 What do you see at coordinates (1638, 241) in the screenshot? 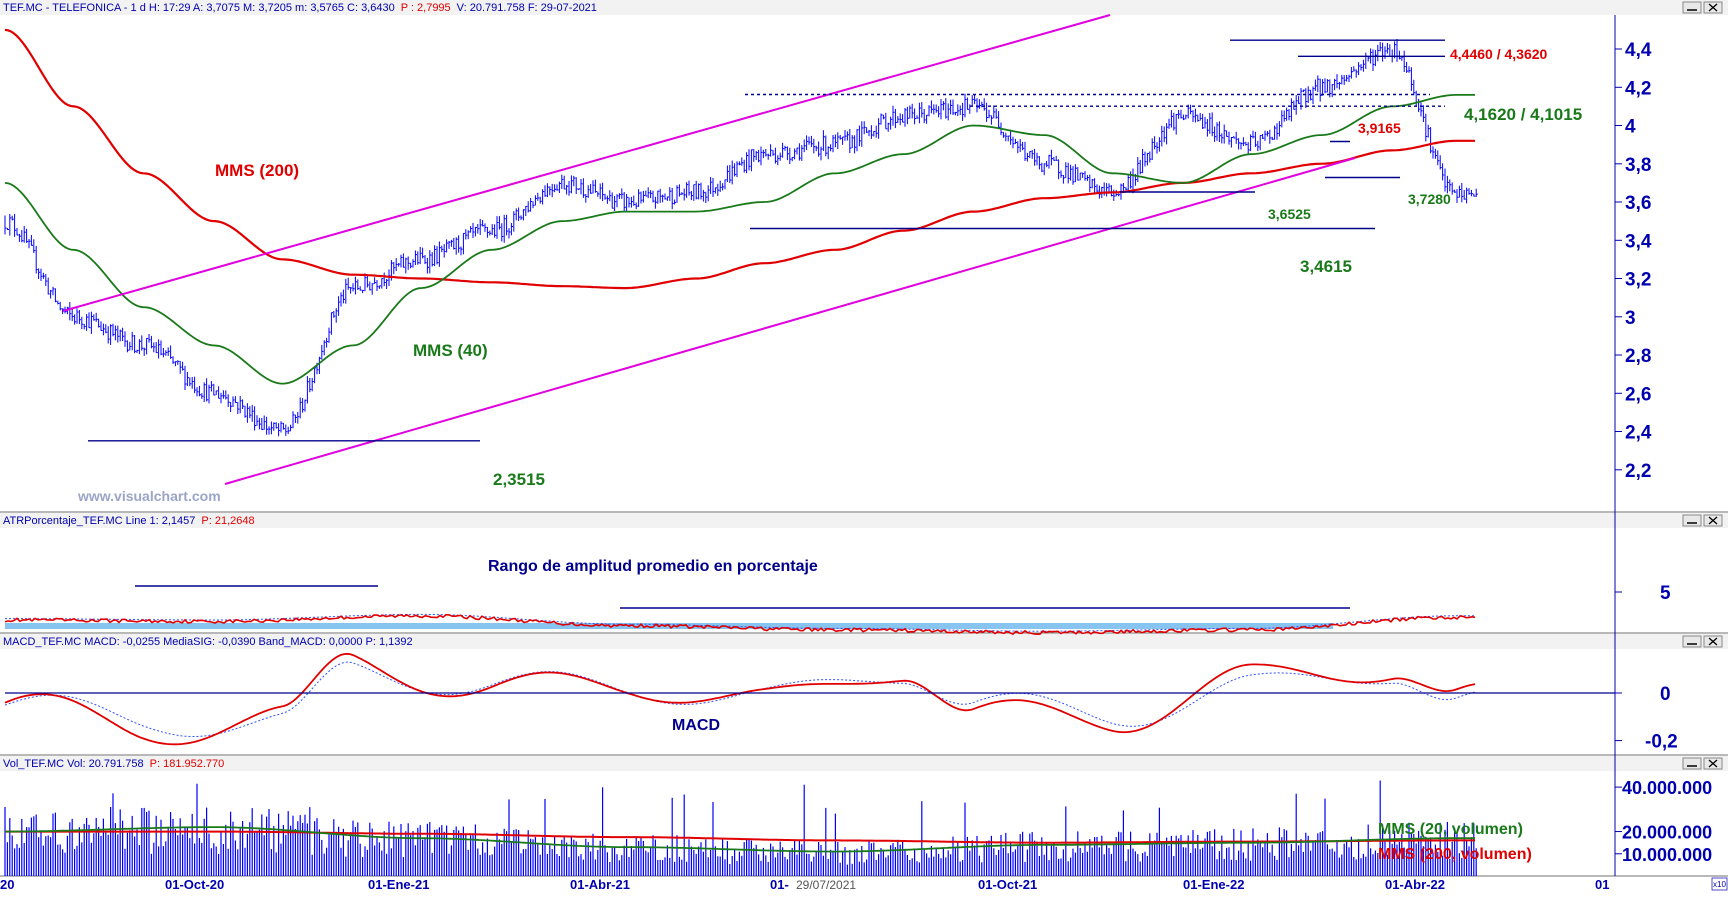
I see `y-tick-label: 3,4` at bounding box center [1638, 241].